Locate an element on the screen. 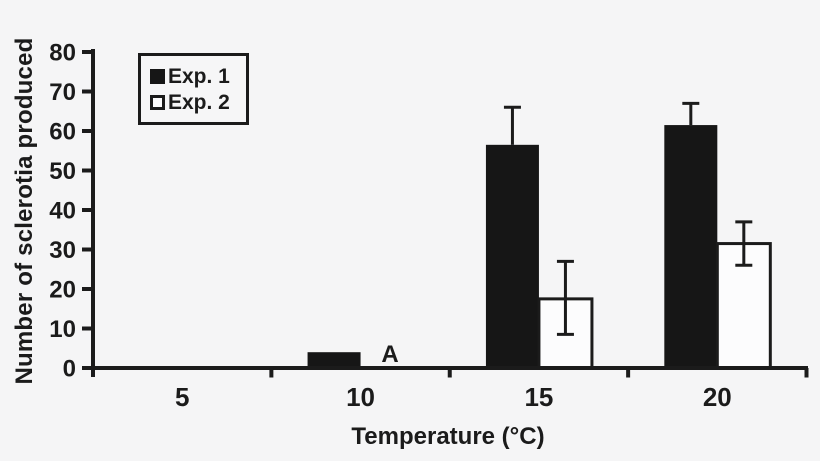  legend-item-exp1: Exp. 1 is located at coordinates (198, 76).